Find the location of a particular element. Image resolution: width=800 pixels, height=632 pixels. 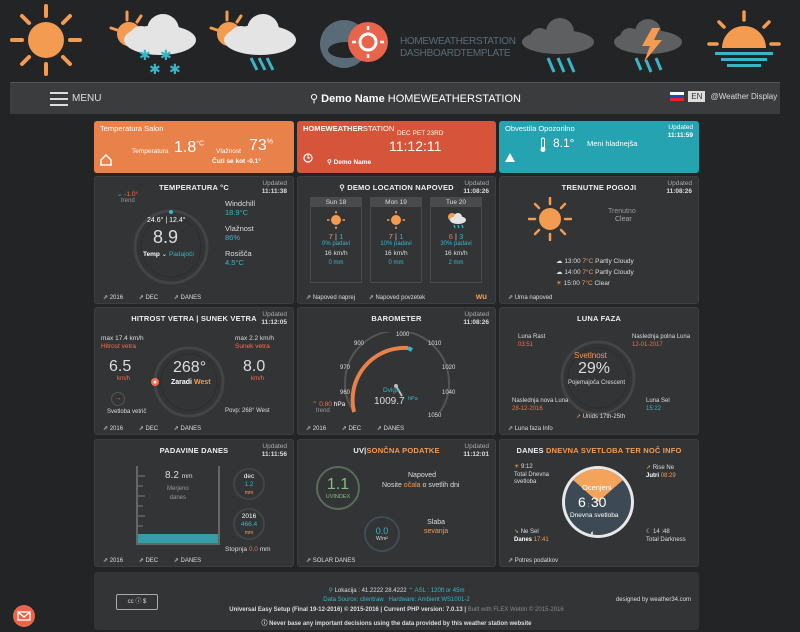

daylight-rise-label: Rise Ne is located at coordinates (663, 468).